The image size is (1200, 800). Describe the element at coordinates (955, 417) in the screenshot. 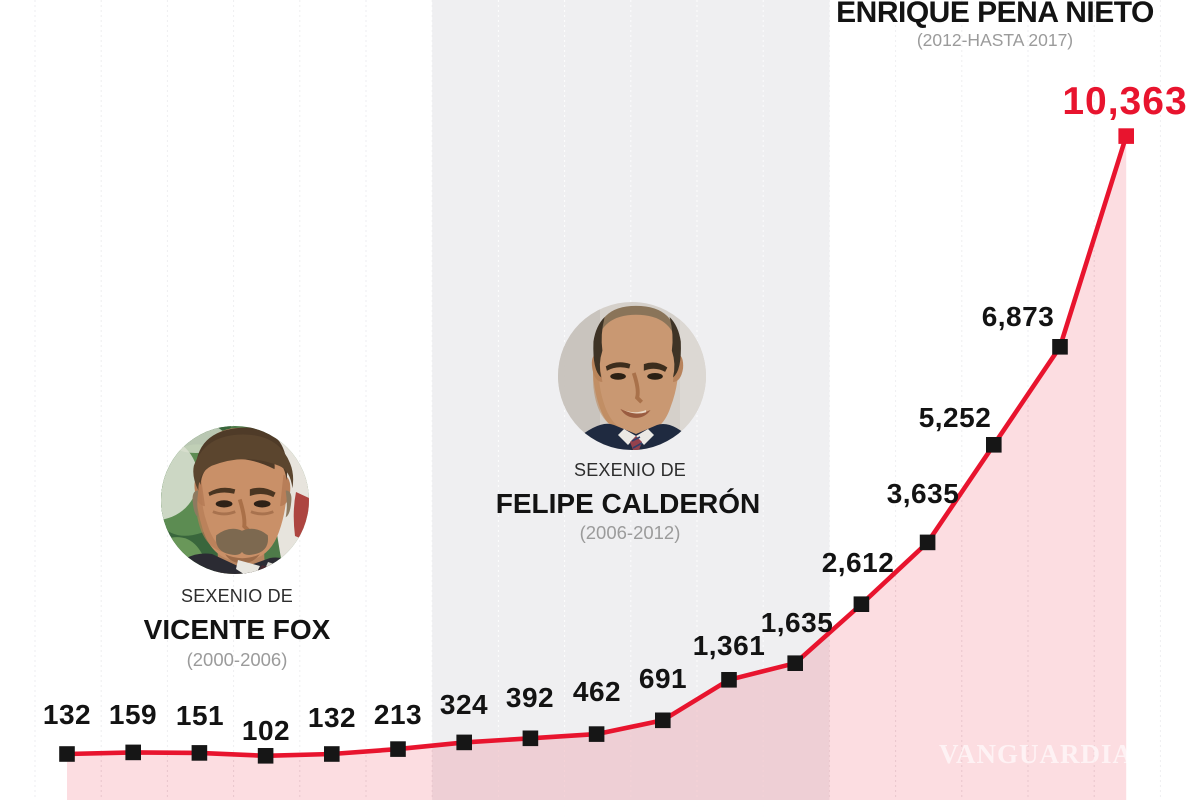

I see `svg-text: 5,252` at that location.